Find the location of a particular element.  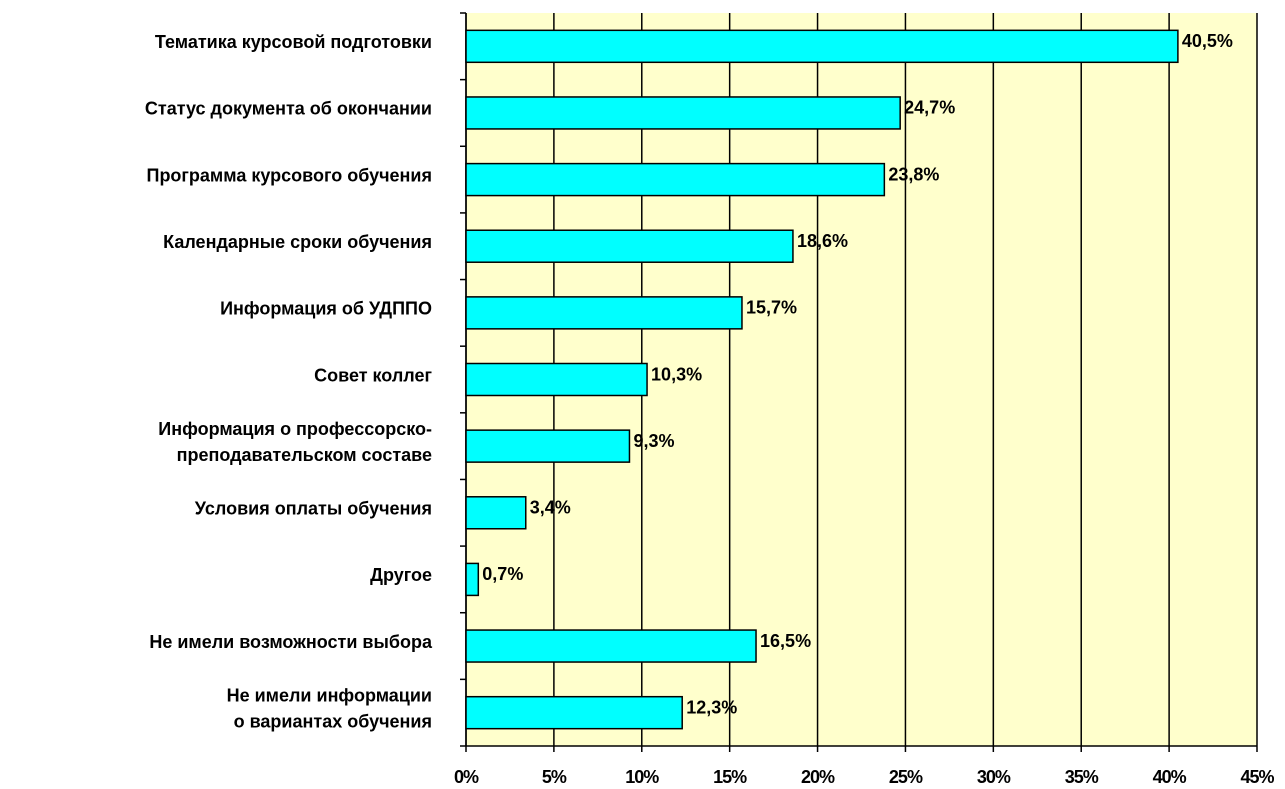

value-label: 3,4% is located at coordinates (550, 508).